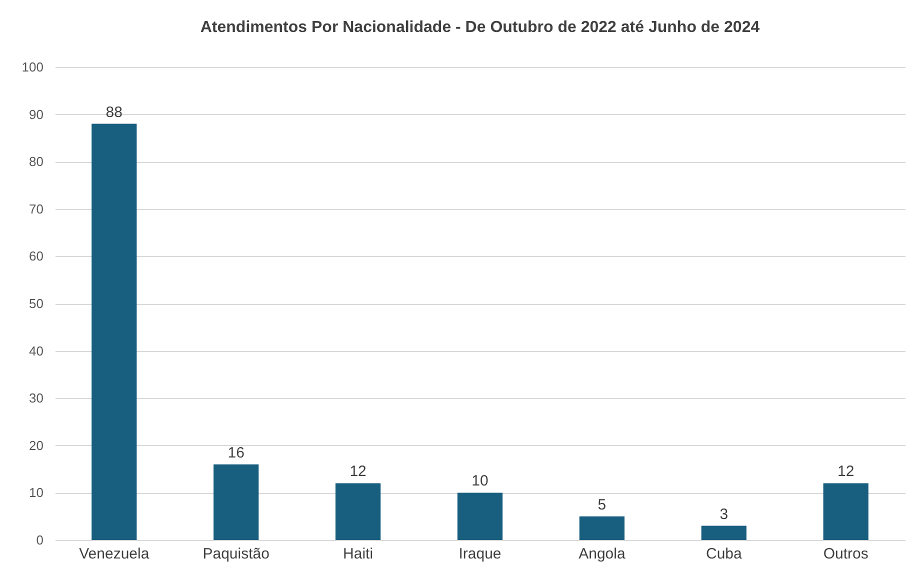 The image size is (915, 578). Describe the element at coordinates (480, 481) in the screenshot. I see `data-label: 10` at that location.